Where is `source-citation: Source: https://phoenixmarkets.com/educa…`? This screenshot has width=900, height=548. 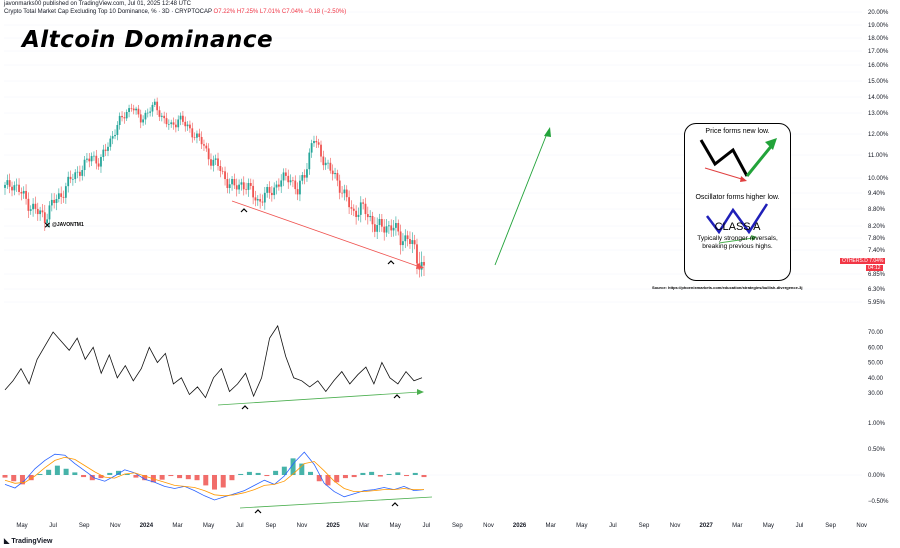 source-citation: Source: https://phoenixmarkets.com/educa… is located at coordinates (727, 287).